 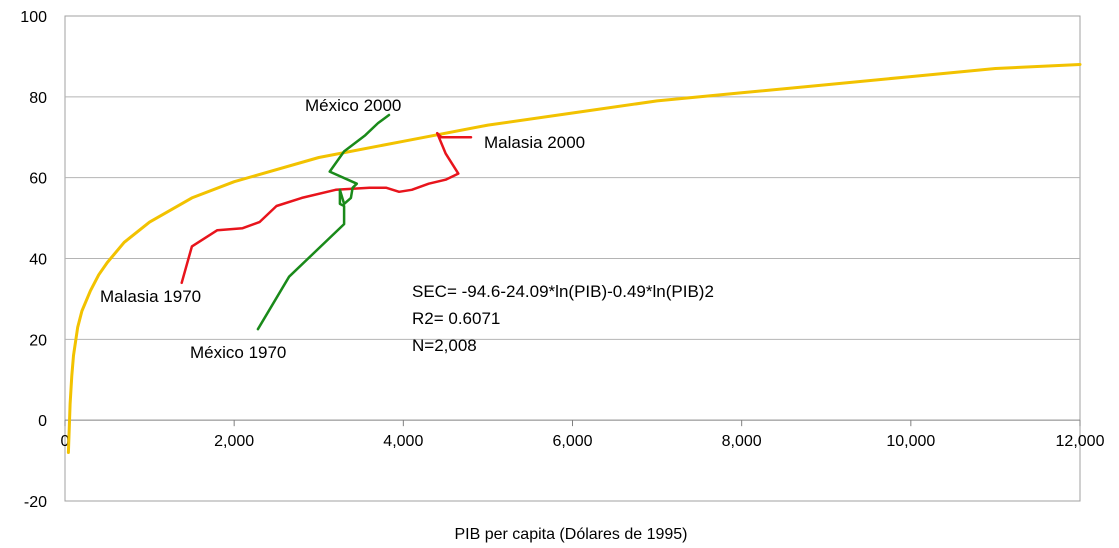 What do you see at coordinates (65, 441) in the screenshot?
I see `x-tick-label: 0` at bounding box center [65, 441].